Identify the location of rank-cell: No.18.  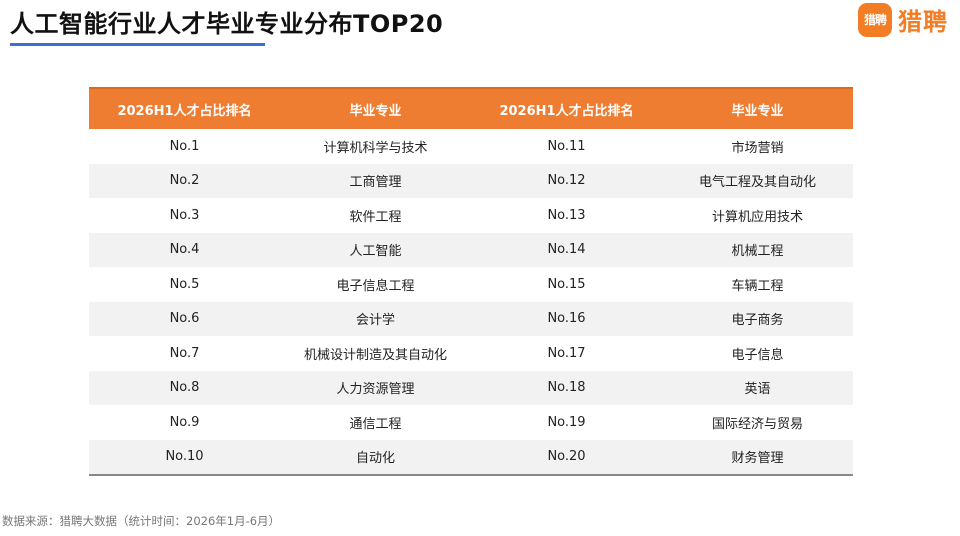
(566, 387).